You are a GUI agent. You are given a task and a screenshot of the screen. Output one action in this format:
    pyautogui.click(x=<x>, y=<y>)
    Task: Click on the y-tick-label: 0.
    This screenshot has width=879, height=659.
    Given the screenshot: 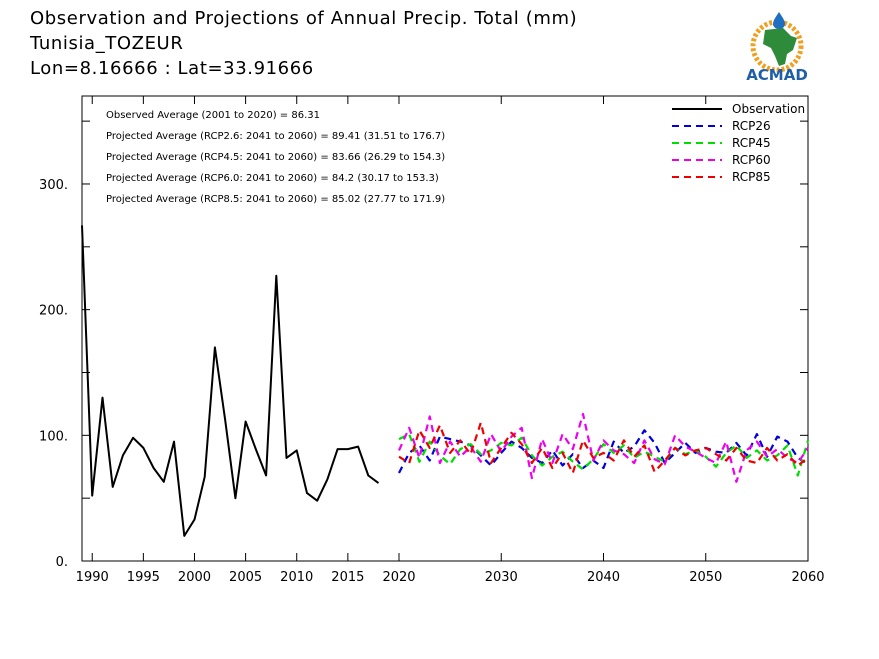 What is the action you would take?
    pyautogui.click(x=62, y=562)
    